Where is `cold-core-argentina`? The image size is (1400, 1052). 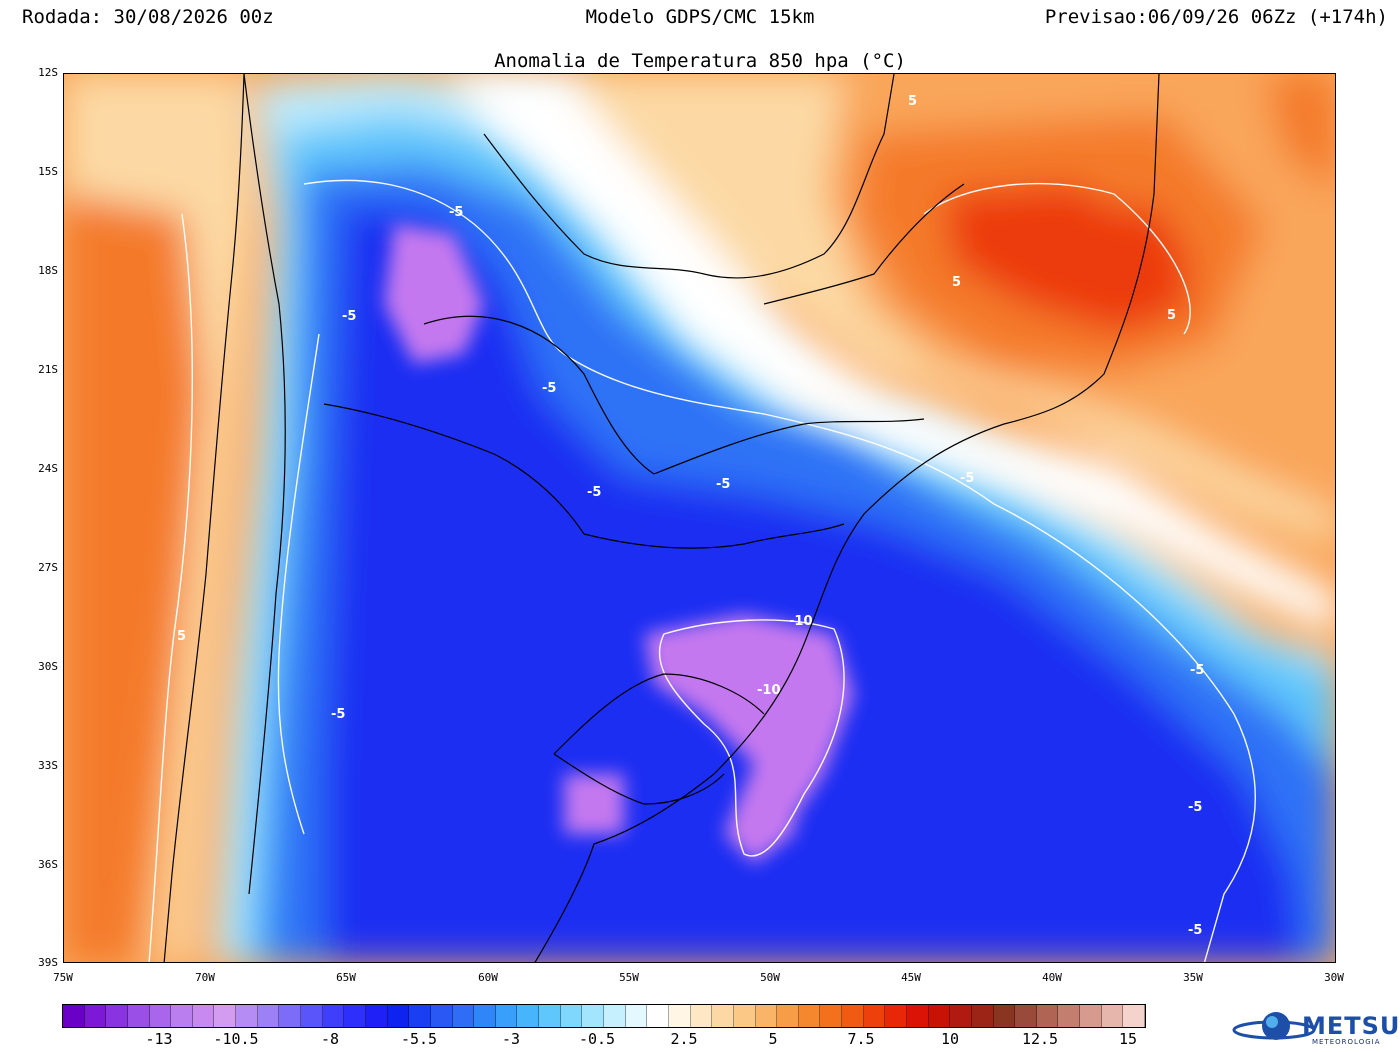
cold-core-argentina is located at coordinates (434, 294).